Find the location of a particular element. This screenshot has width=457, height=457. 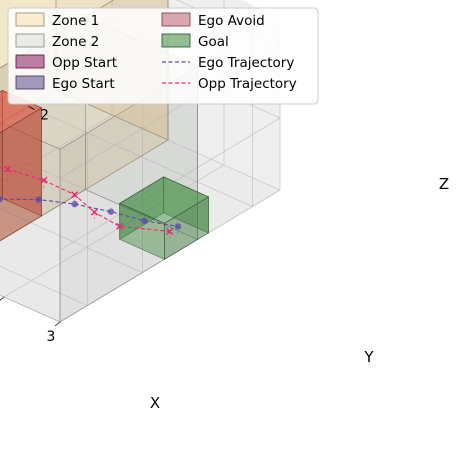

ego-trajectory-line is located at coordinates (89, 212).